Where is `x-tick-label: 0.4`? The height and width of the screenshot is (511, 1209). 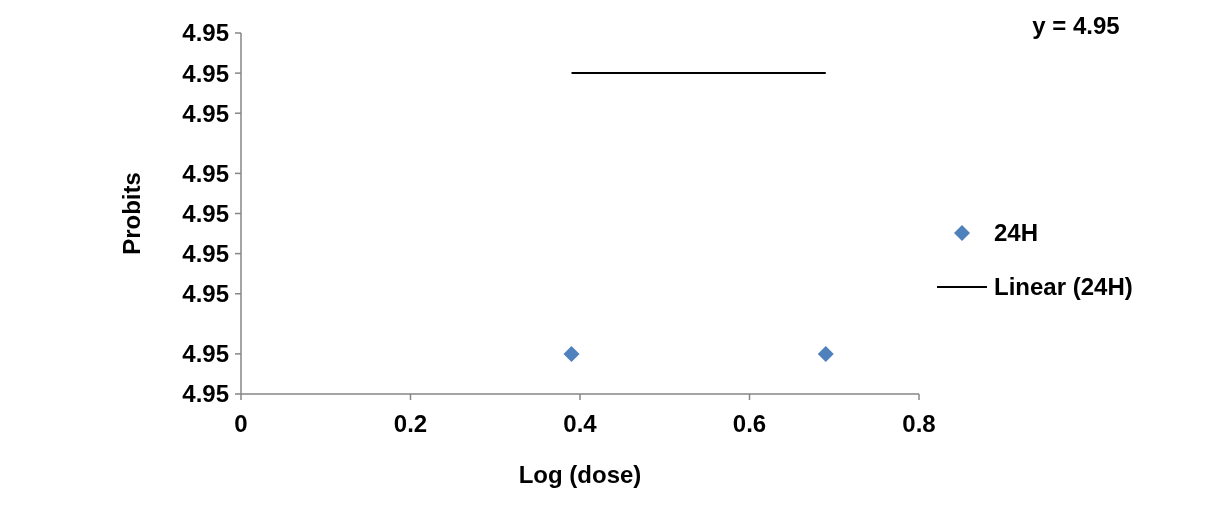
x-tick-label: 0.4 is located at coordinates (580, 423).